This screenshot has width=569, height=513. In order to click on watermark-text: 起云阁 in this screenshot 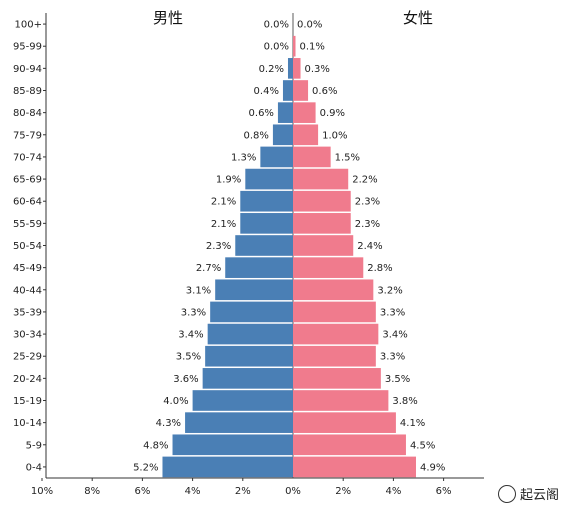, I will do `click(539, 495)`.